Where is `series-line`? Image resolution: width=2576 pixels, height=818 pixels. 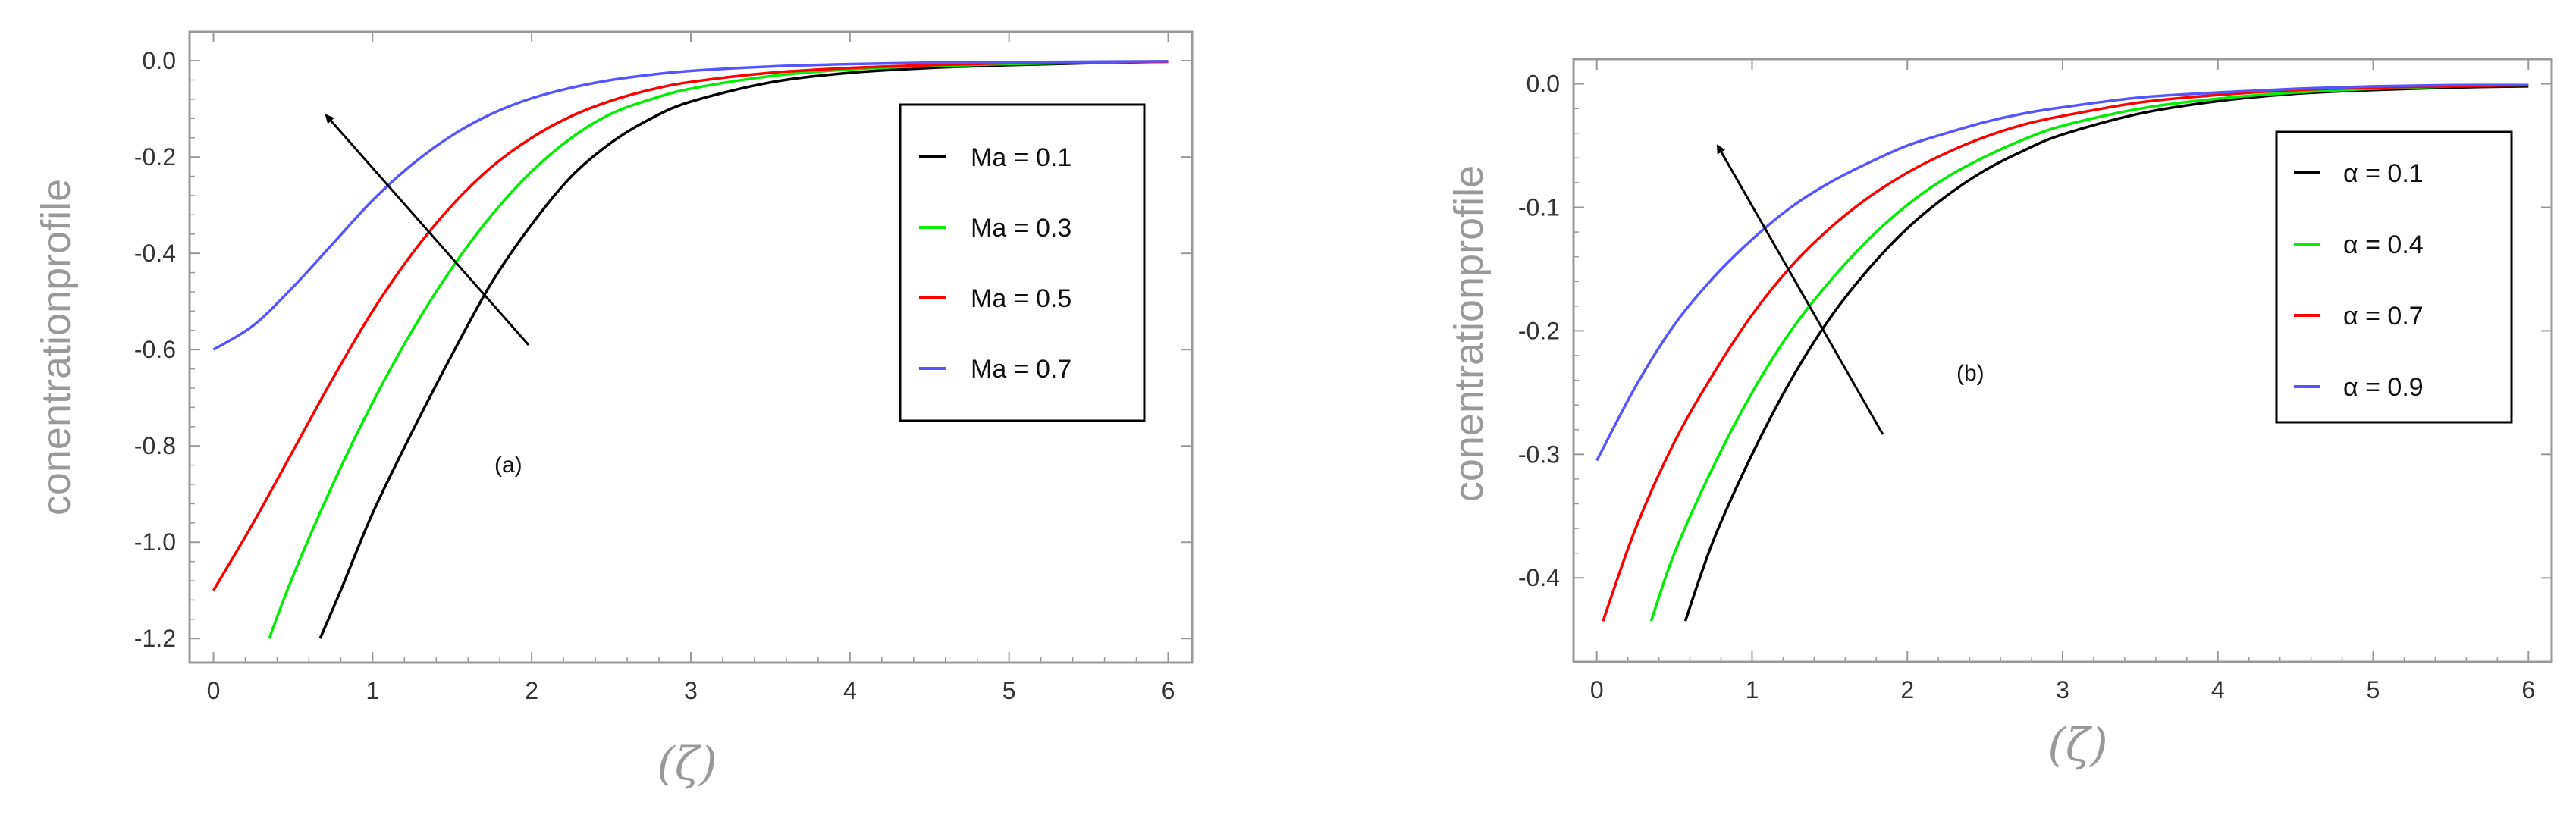 series-line is located at coordinates (690, 205).